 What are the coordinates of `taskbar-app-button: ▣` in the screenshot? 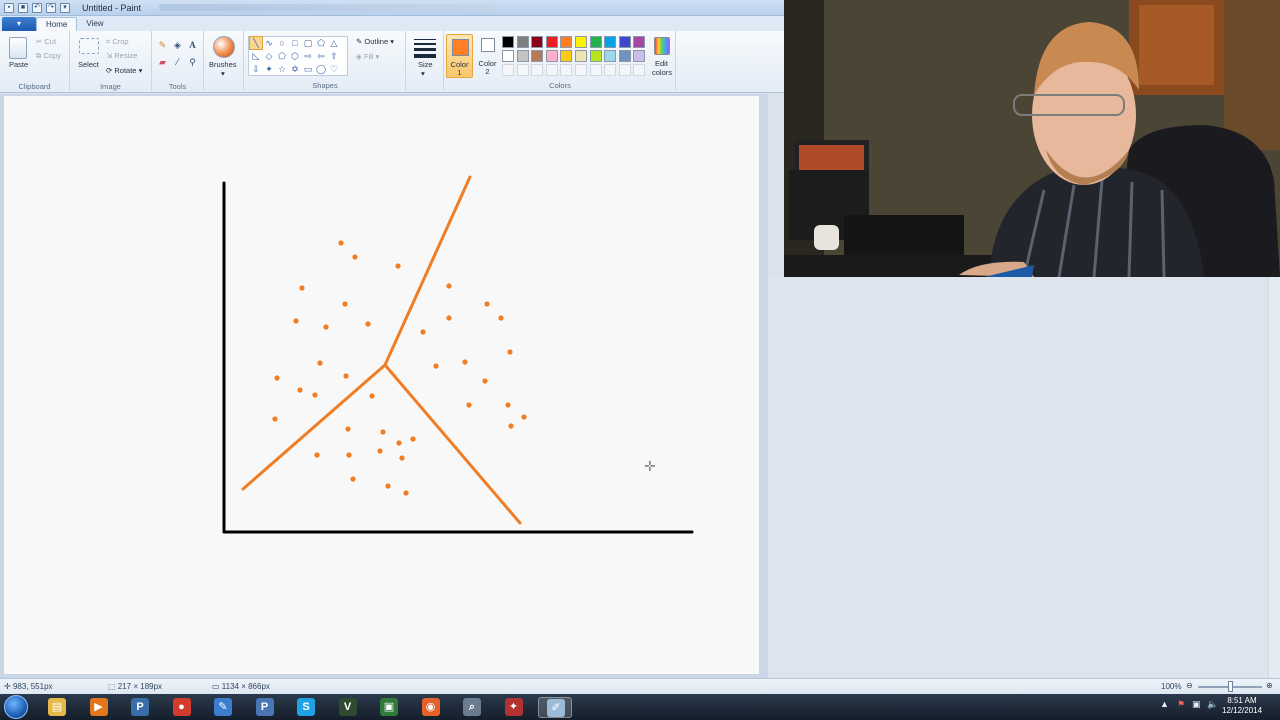 It's located at (389, 707).